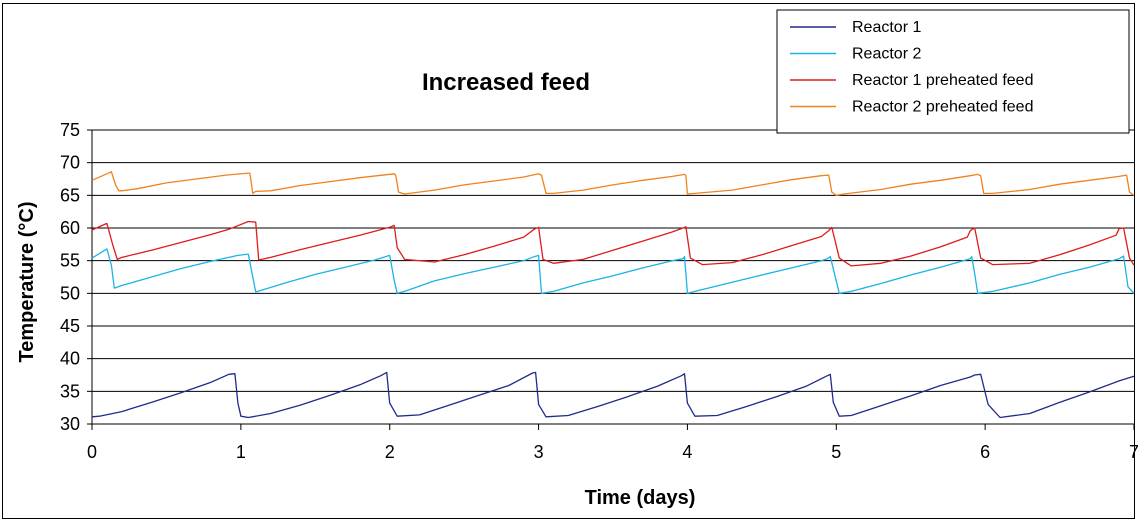 The width and height of the screenshot is (1138, 523). What do you see at coordinates (985, 452) in the screenshot?
I see `x-tick-label-6: 6` at bounding box center [985, 452].